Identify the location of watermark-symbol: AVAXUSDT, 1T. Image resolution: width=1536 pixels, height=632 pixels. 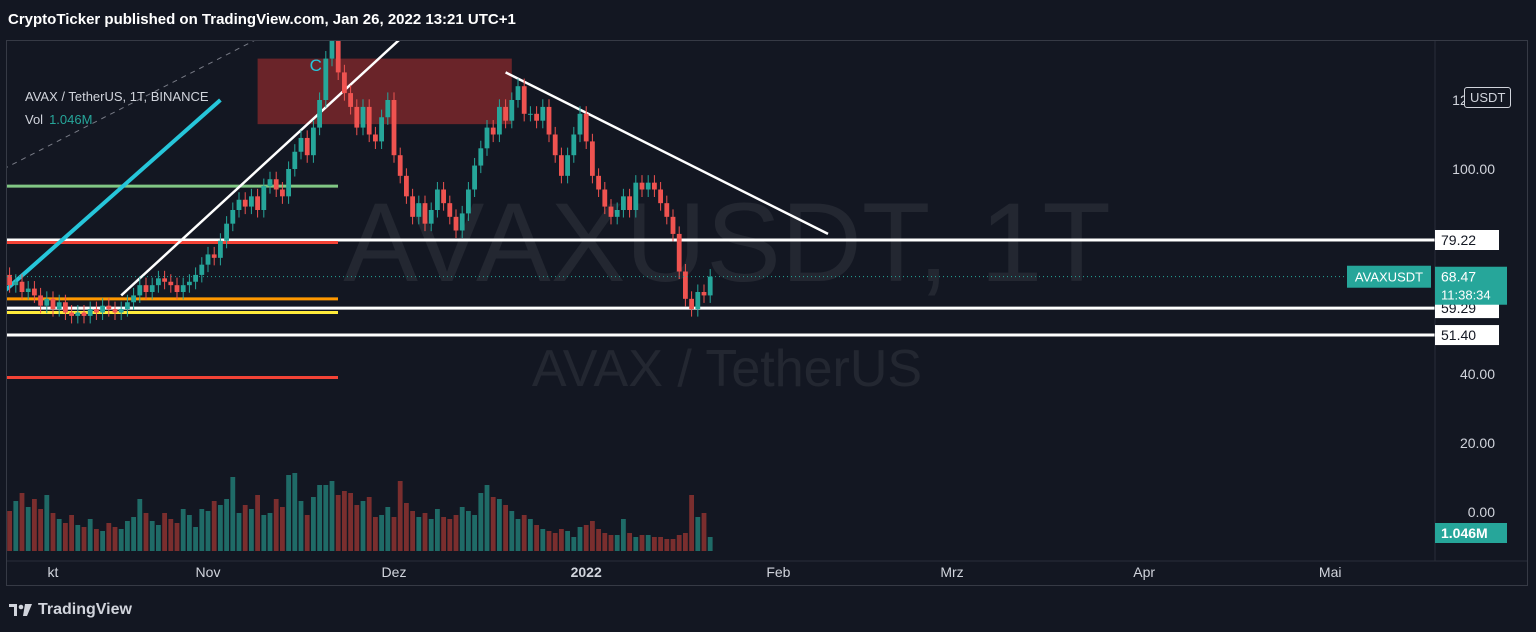
(727, 242).